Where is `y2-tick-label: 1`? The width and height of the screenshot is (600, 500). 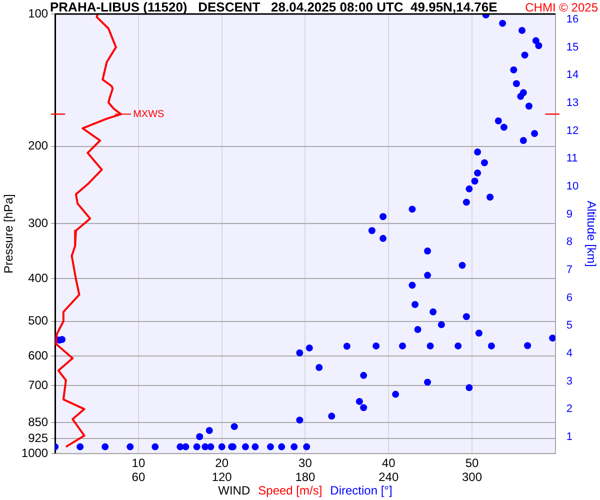
y2-tick-label: 1 is located at coordinates (569, 436).